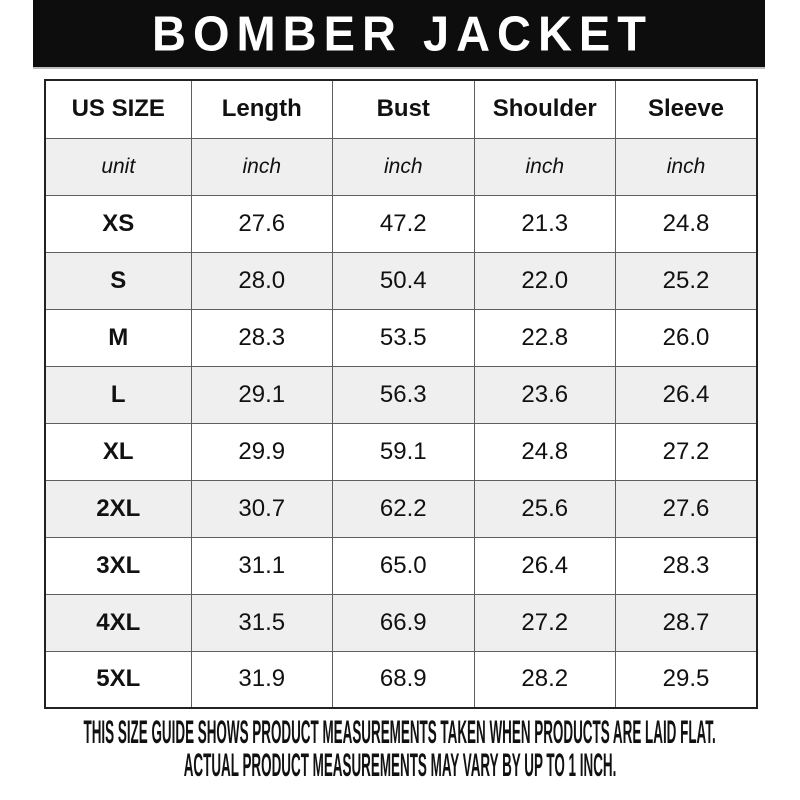  What do you see at coordinates (118, 166) in the screenshot?
I see `unit-label: unit` at bounding box center [118, 166].